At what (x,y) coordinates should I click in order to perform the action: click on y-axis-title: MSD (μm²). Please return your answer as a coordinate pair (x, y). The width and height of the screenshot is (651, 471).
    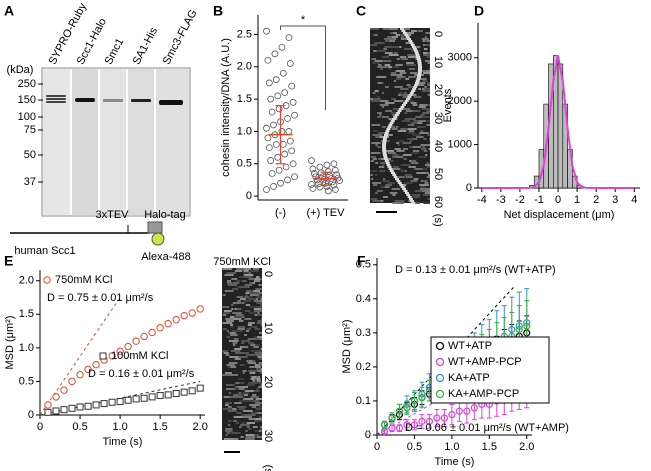
    Looking at the image, I should click on (347, 347).